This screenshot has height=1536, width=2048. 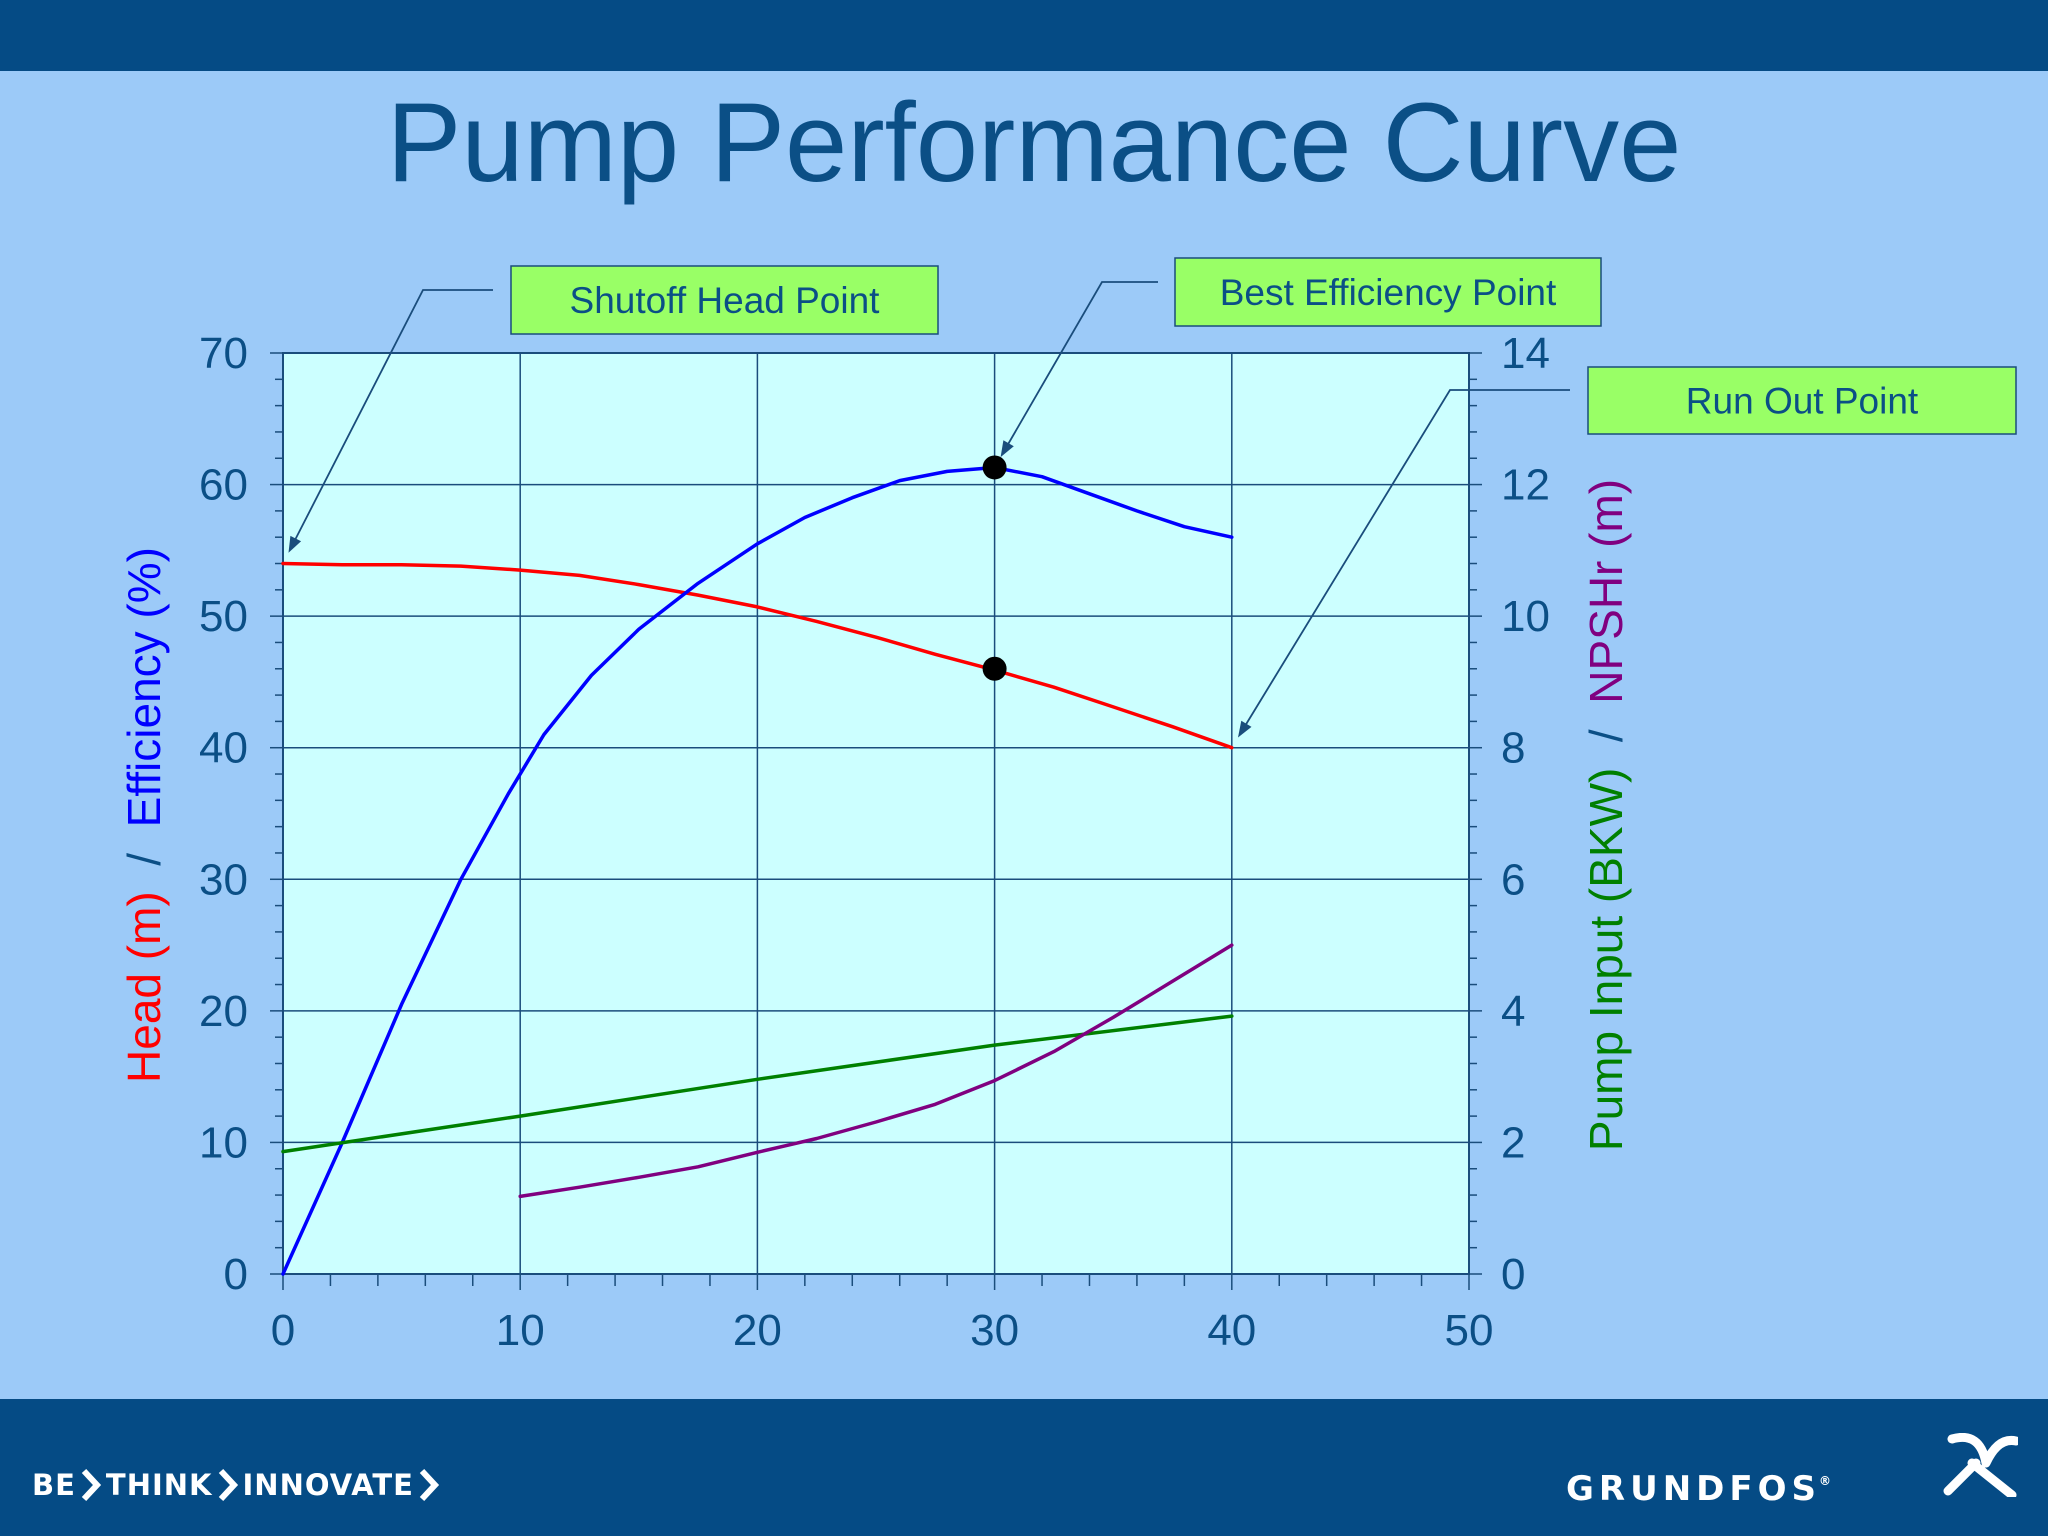 What do you see at coordinates (236, 1274) in the screenshot?
I see `left-tick-label: 0` at bounding box center [236, 1274].